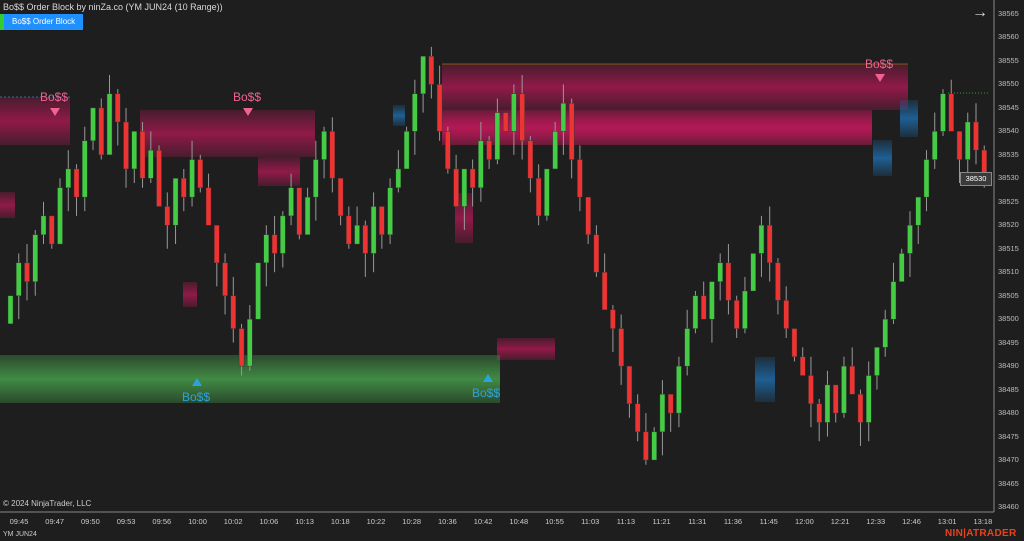 Image resolution: width=1024 pixels, height=541 pixels. Describe the element at coordinates (1008, 507) in the screenshot. I see `price-tick: 38460` at that location.